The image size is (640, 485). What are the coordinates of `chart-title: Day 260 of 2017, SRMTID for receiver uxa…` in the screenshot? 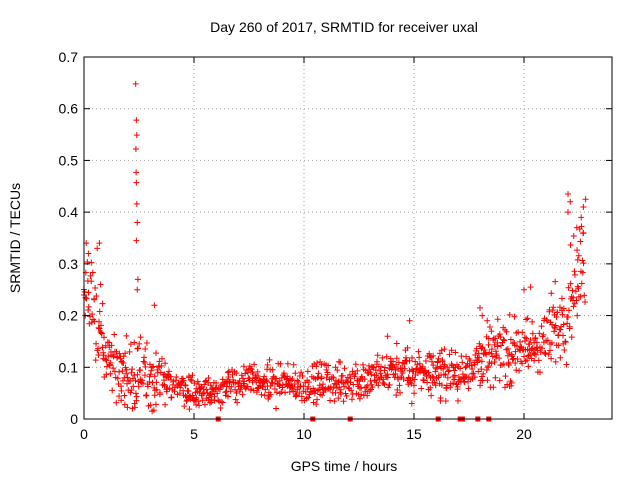 It's located at (344, 27).